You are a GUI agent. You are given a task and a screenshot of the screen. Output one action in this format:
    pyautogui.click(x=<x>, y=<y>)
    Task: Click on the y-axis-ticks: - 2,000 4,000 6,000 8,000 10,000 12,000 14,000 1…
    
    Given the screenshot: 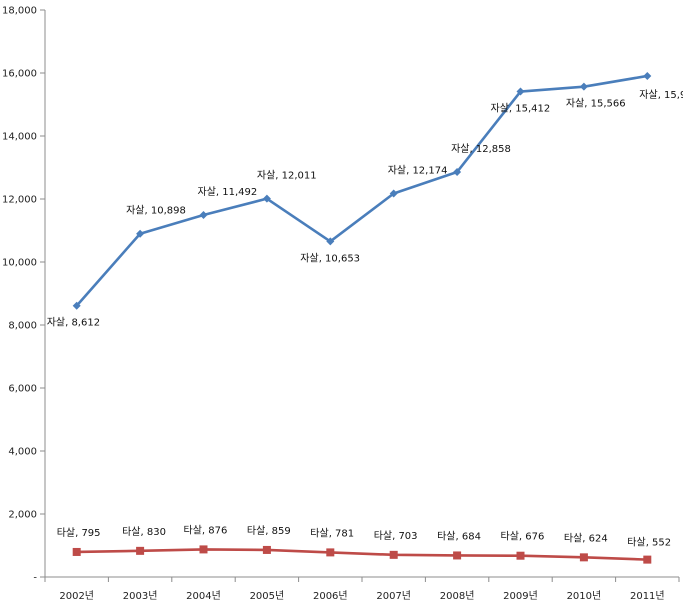 What is the action you would take?
    pyautogui.click(x=23, y=295)
    